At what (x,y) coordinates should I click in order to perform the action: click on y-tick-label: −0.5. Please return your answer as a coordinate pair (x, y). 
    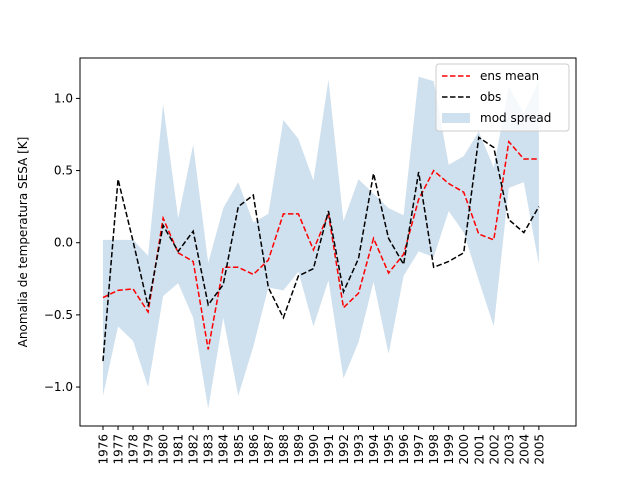
    Looking at the image, I should click on (58, 315).